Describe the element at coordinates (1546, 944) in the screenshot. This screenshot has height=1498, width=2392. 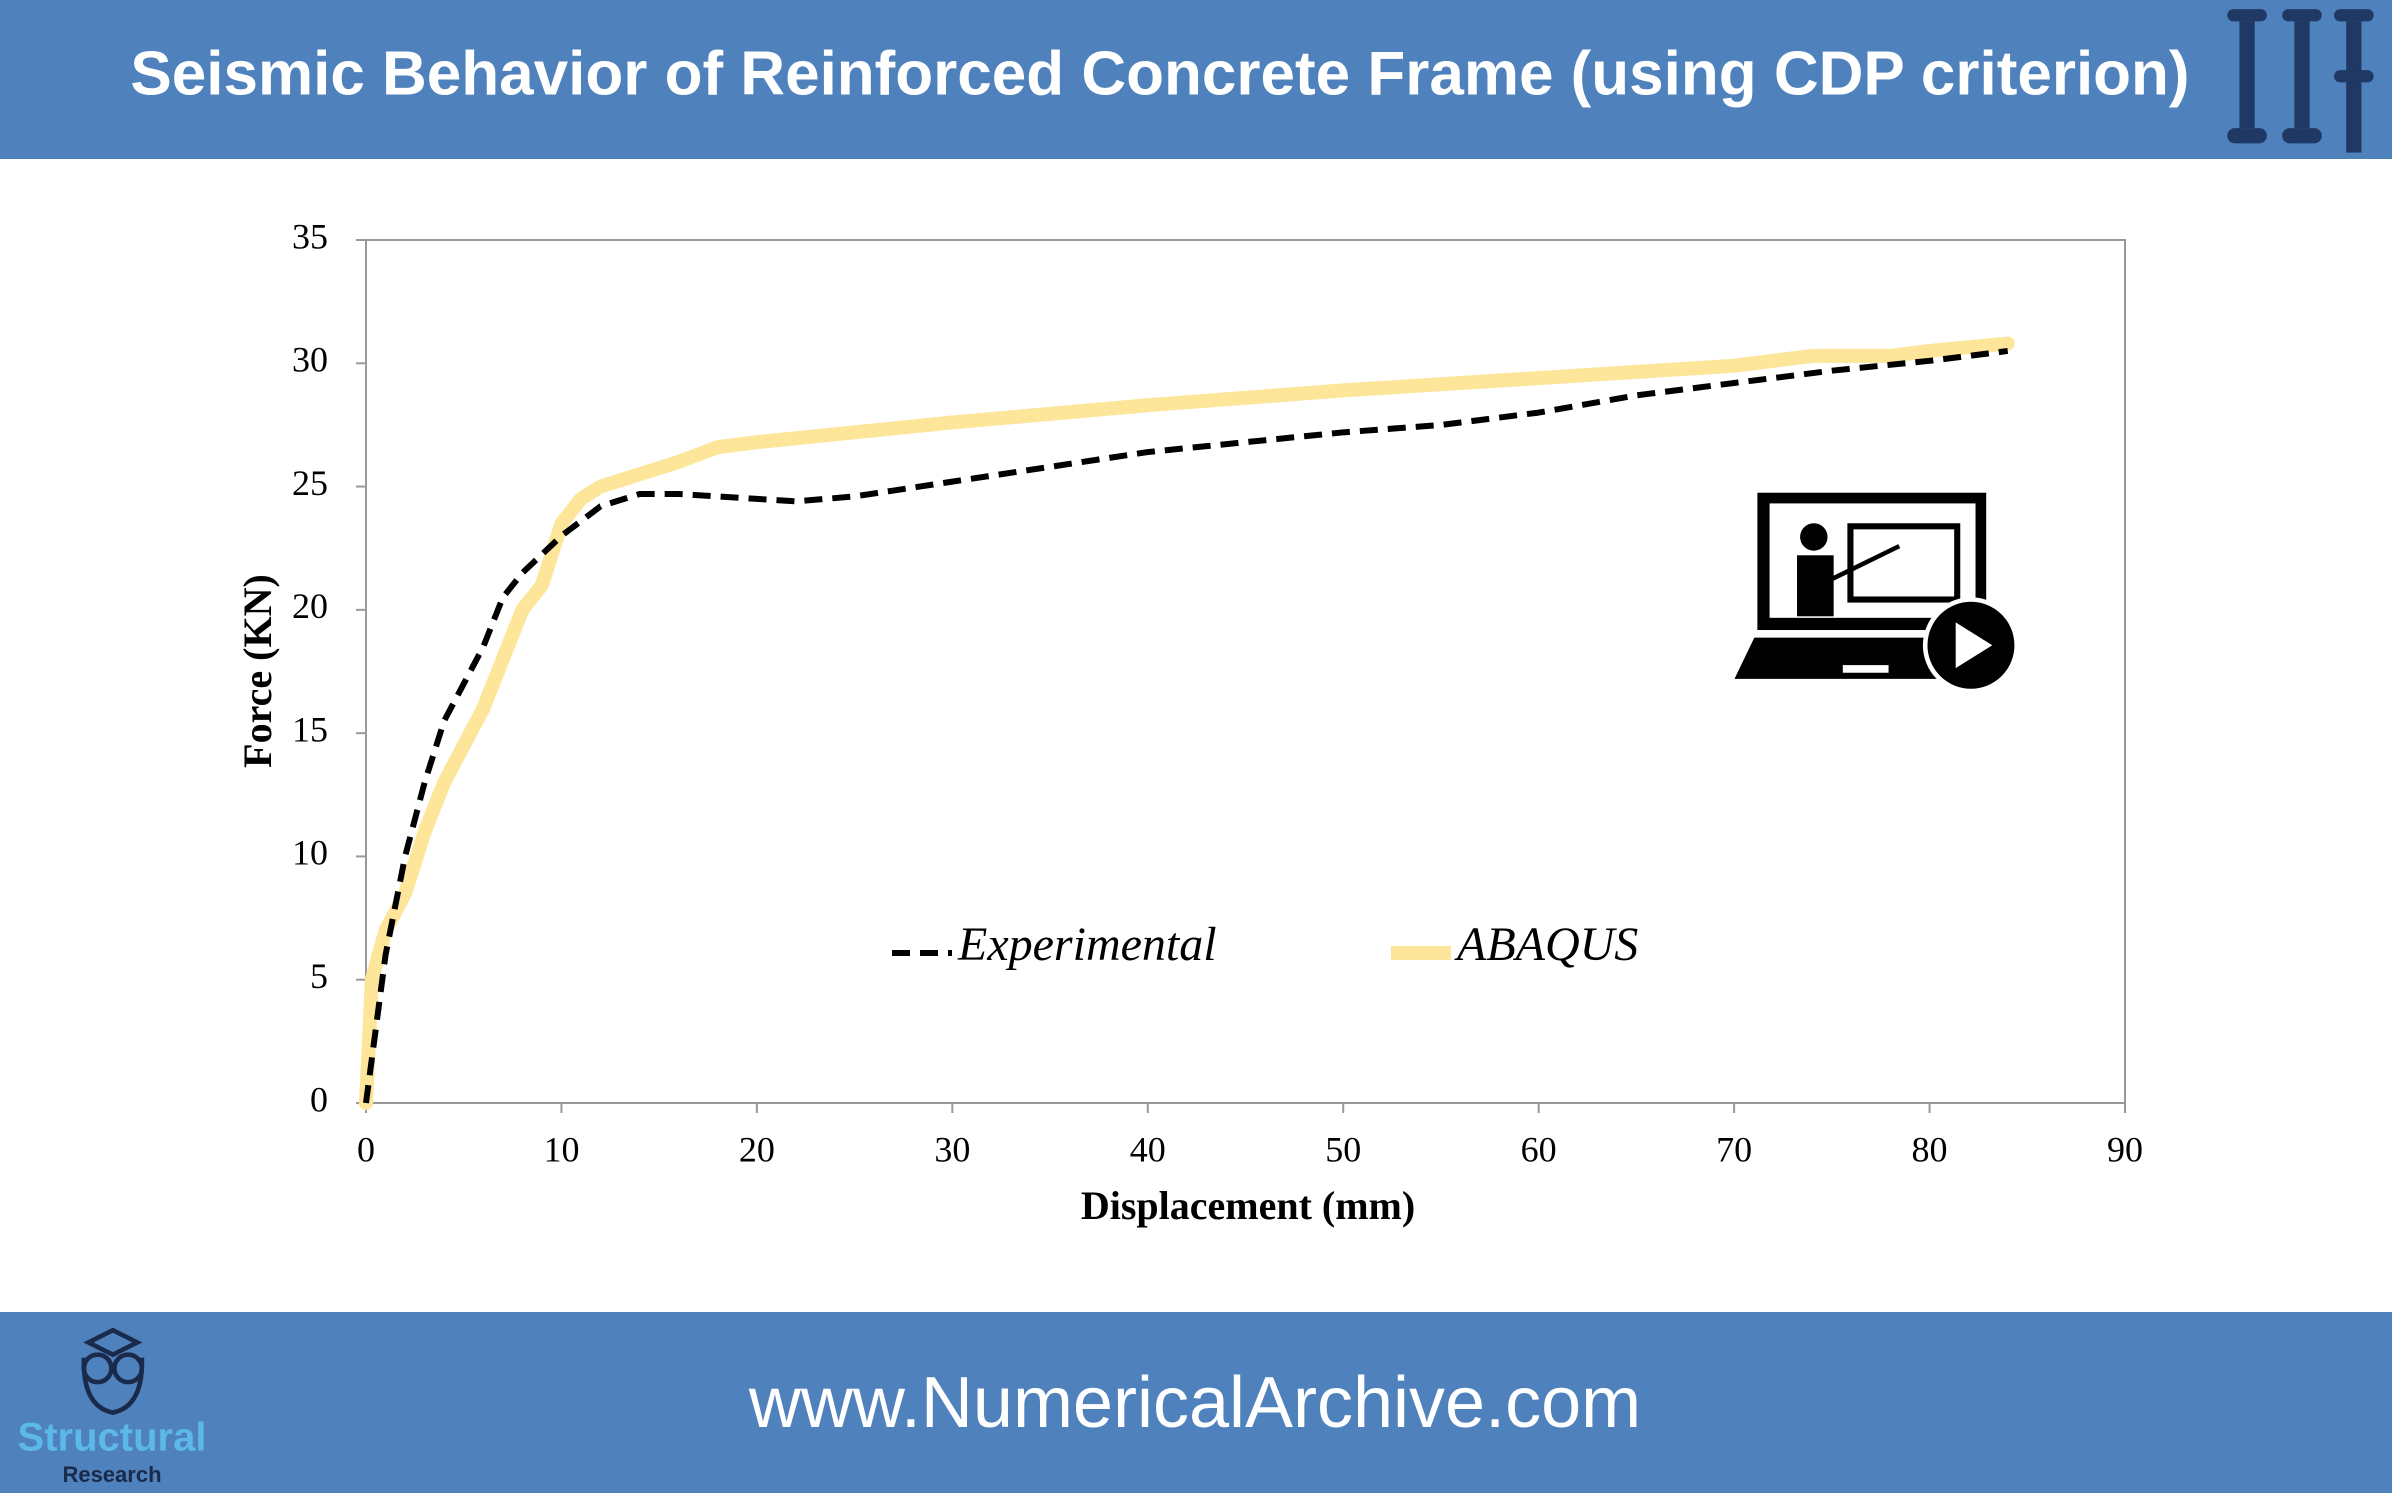
I see `legend-label: ABAQUS` at that location.